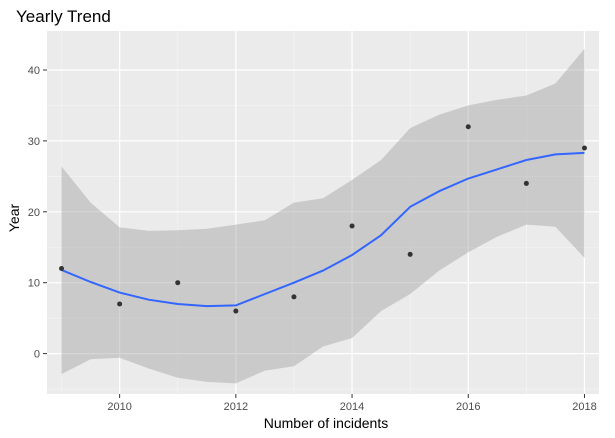  I want to click on y-tick-label: 20, so click(34, 213).